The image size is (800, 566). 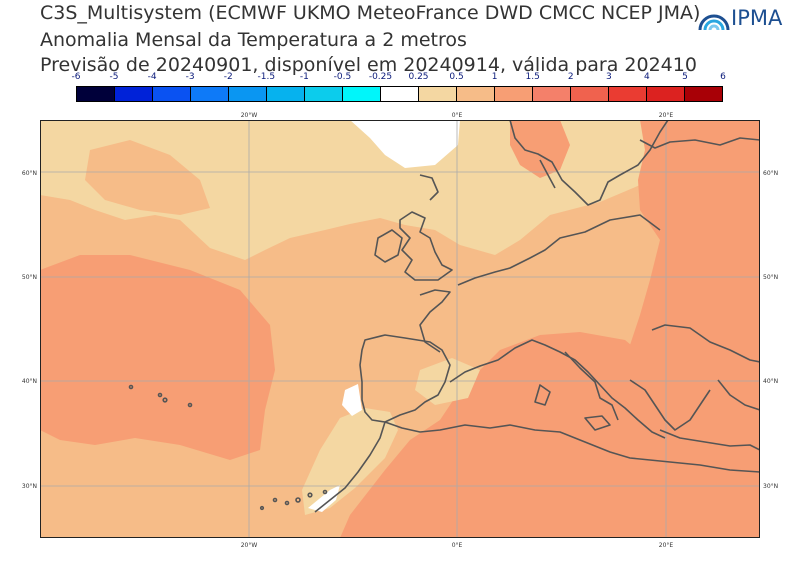 What do you see at coordinates (152, 77) in the screenshot?
I see `colorbar-label: -4` at bounding box center [152, 77].